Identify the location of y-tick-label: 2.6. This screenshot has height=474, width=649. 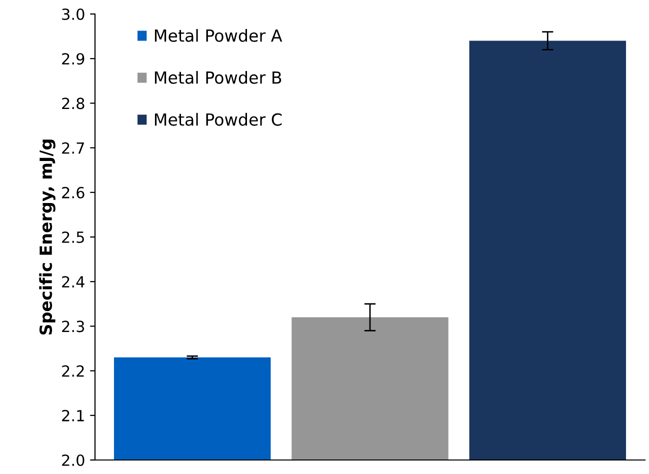
(73, 192).